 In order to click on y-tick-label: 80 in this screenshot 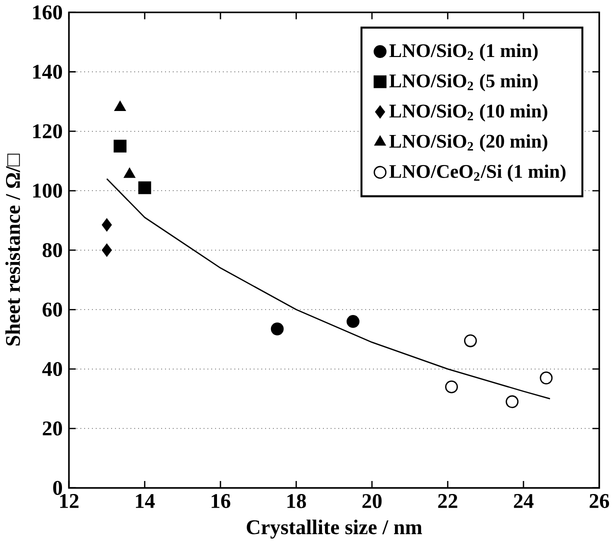, I will do `click(52, 250)`.